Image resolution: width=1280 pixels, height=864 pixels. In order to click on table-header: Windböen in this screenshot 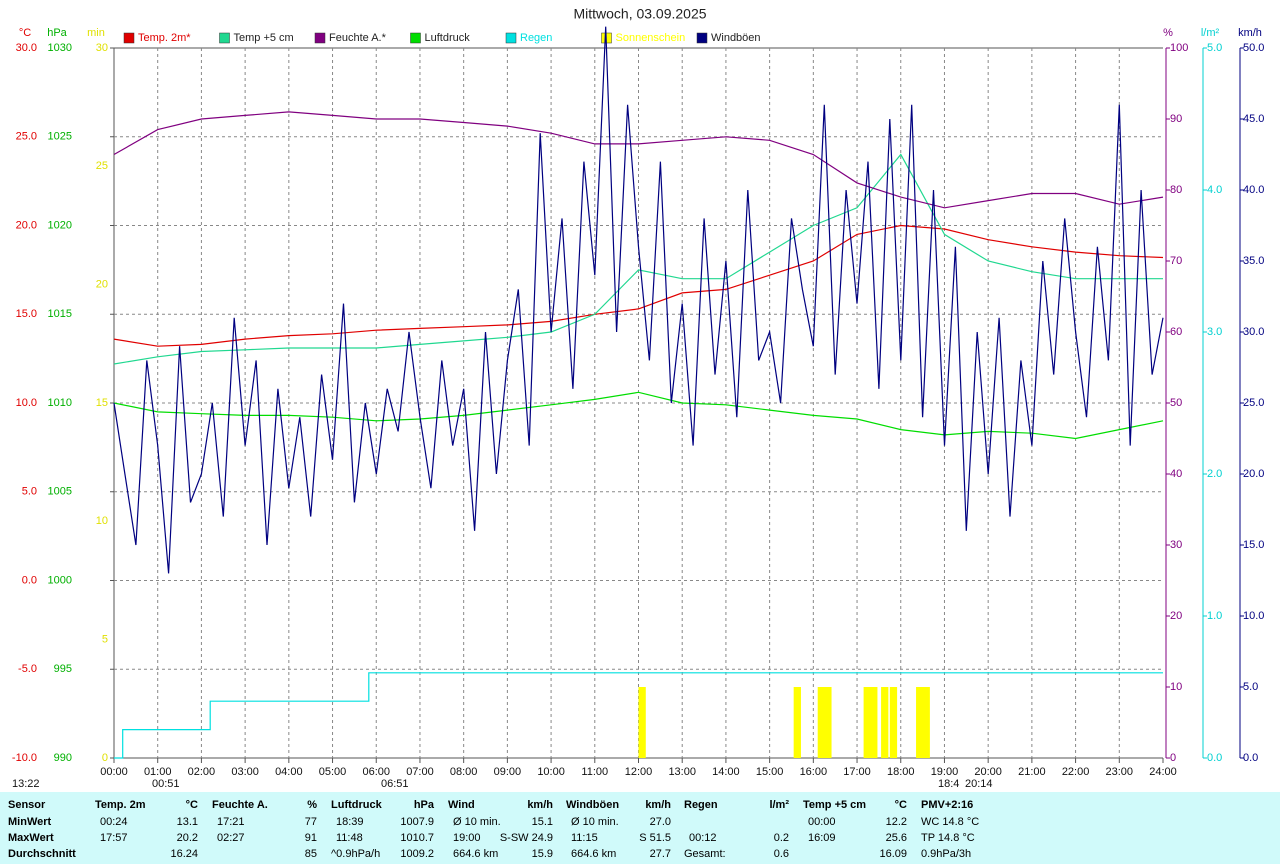, I will do `click(592, 805)`.